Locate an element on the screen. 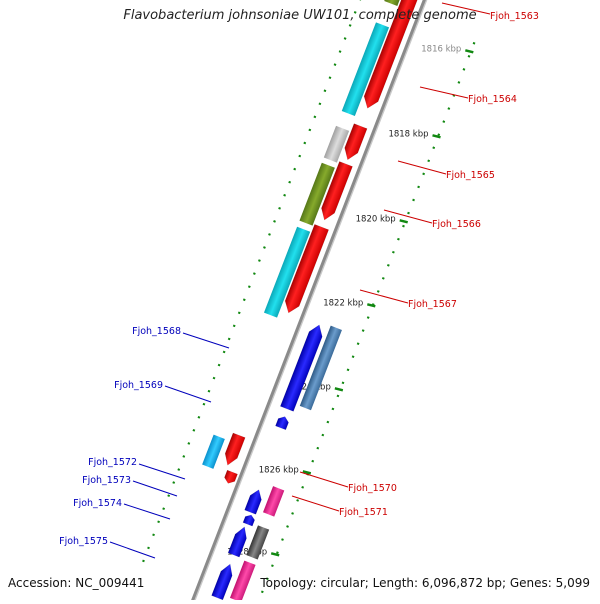 The height and width of the screenshot is (604, 600). kbp-label: 1816 kbp is located at coordinates (441, 49).